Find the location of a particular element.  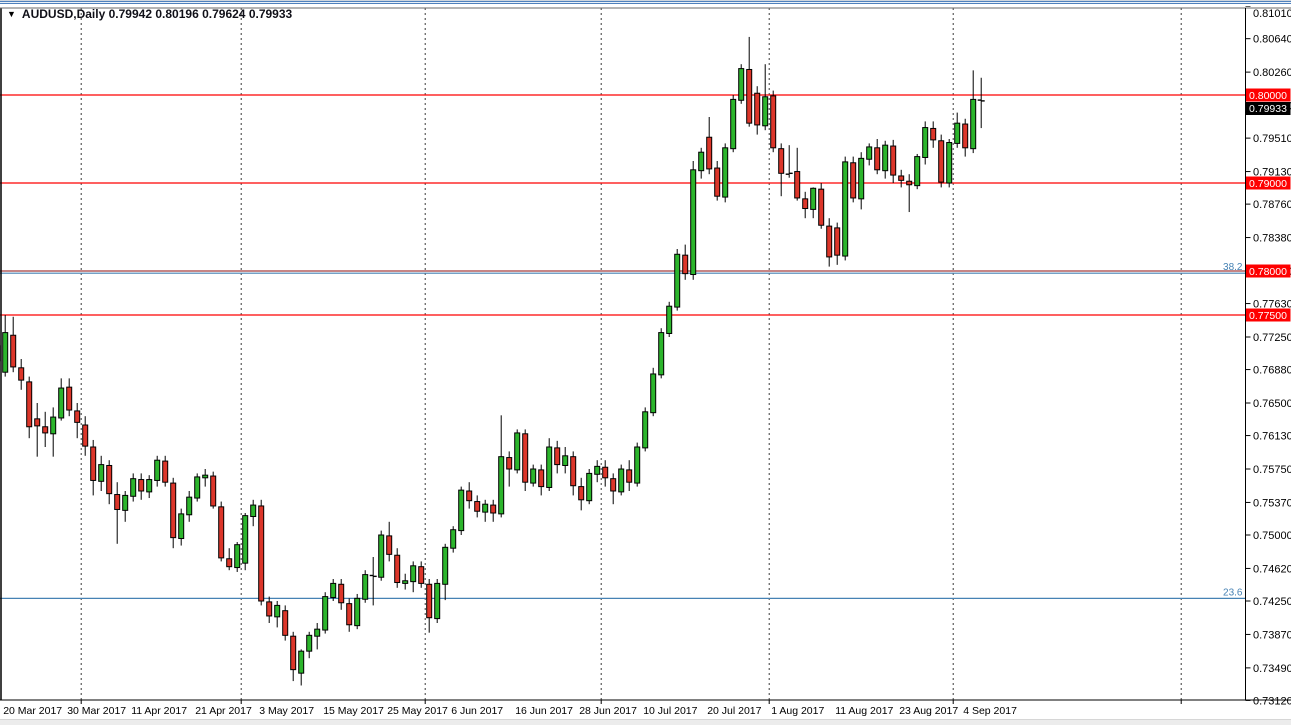

high-value: 0.80196 is located at coordinates (177, 14).